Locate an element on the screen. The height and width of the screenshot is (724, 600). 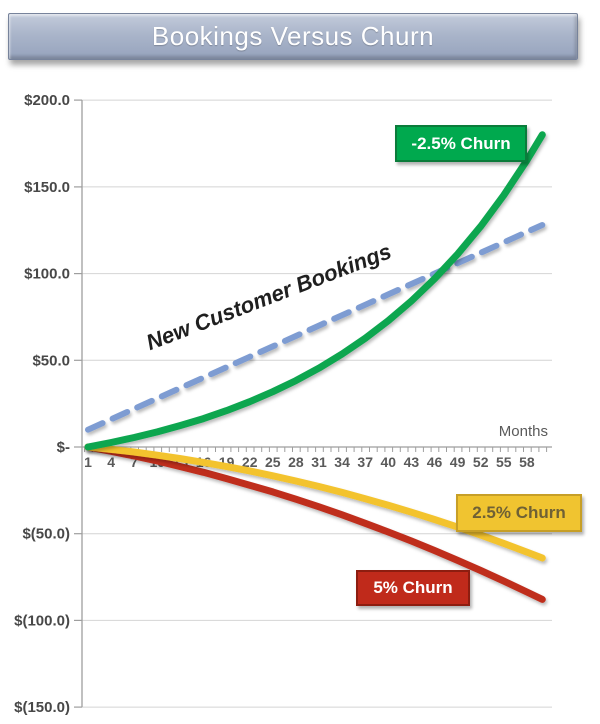
svg-text: 52 is located at coordinates (481, 462).